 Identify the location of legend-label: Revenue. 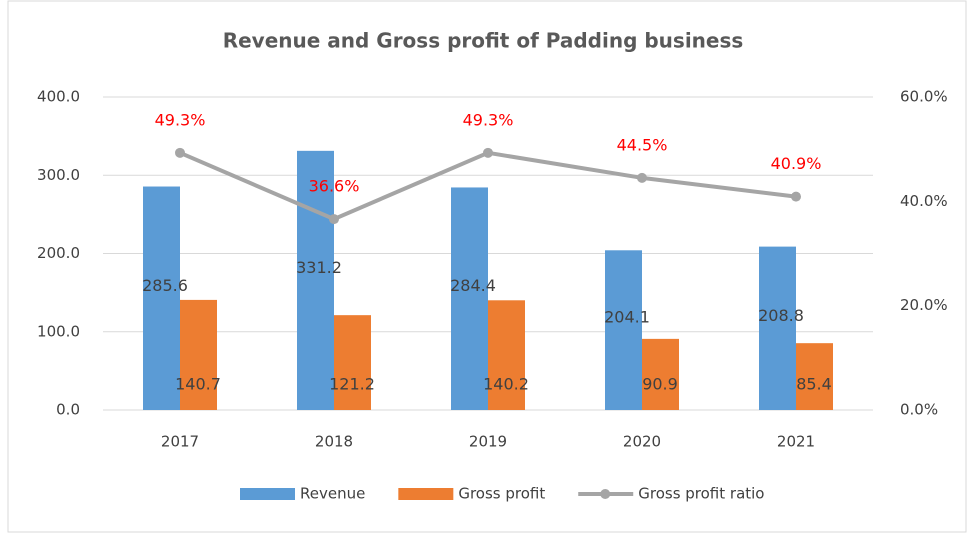
(332, 494).